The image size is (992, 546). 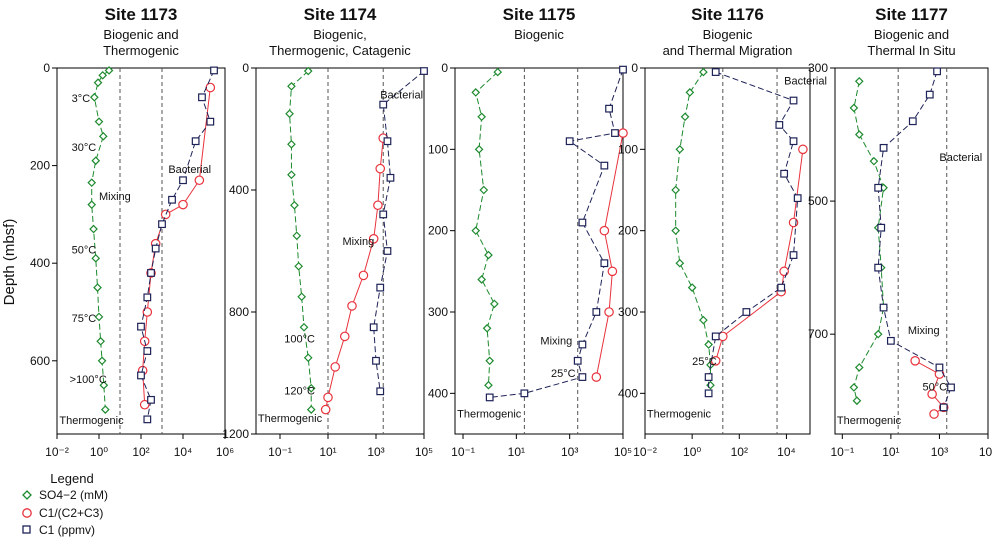 What do you see at coordinates (727, 14) in the screenshot?
I see `panel-title: Site 1176` at bounding box center [727, 14].